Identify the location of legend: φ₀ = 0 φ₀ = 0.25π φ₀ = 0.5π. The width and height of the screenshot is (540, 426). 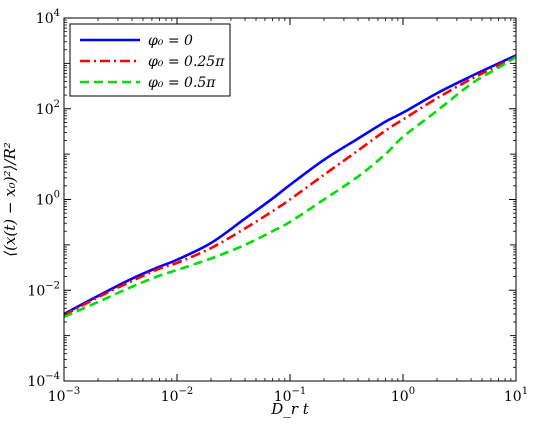
(150, 60).